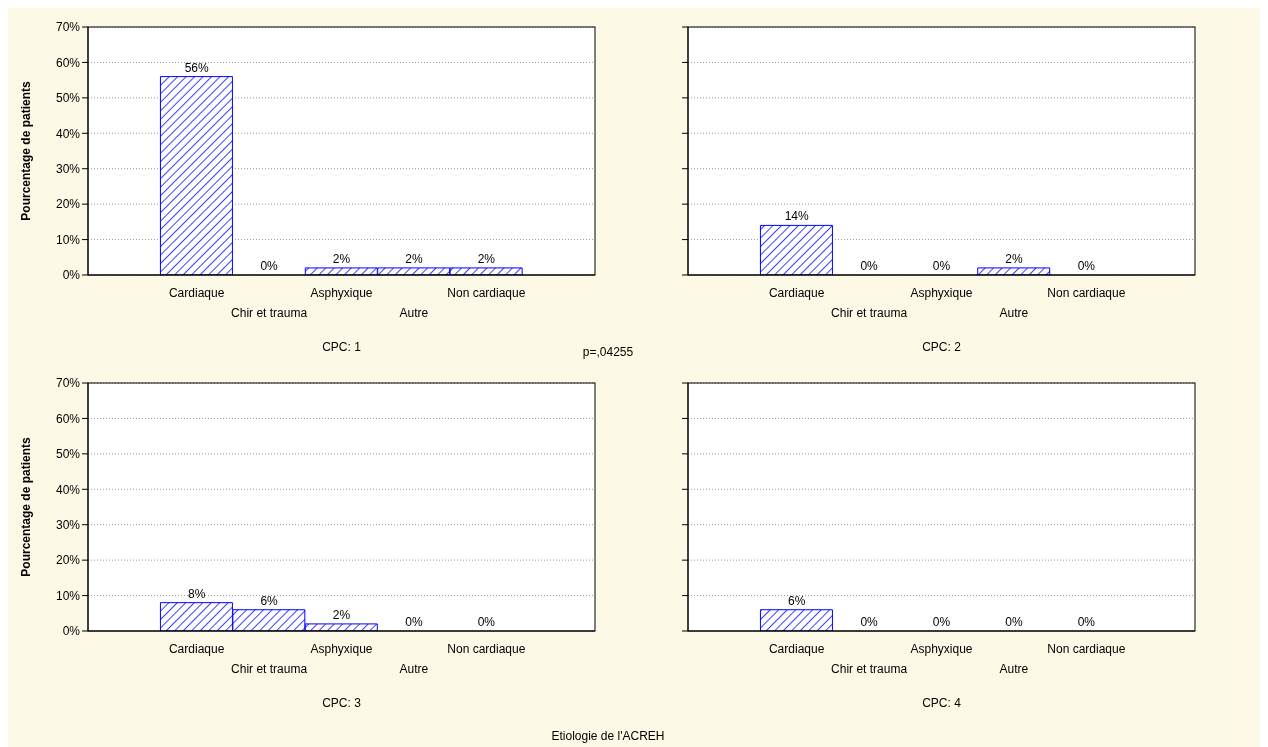 Image resolution: width=1268 pixels, height=747 pixels. Describe the element at coordinates (796, 216) in the screenshot. I see `data-label: 14%` at that location.